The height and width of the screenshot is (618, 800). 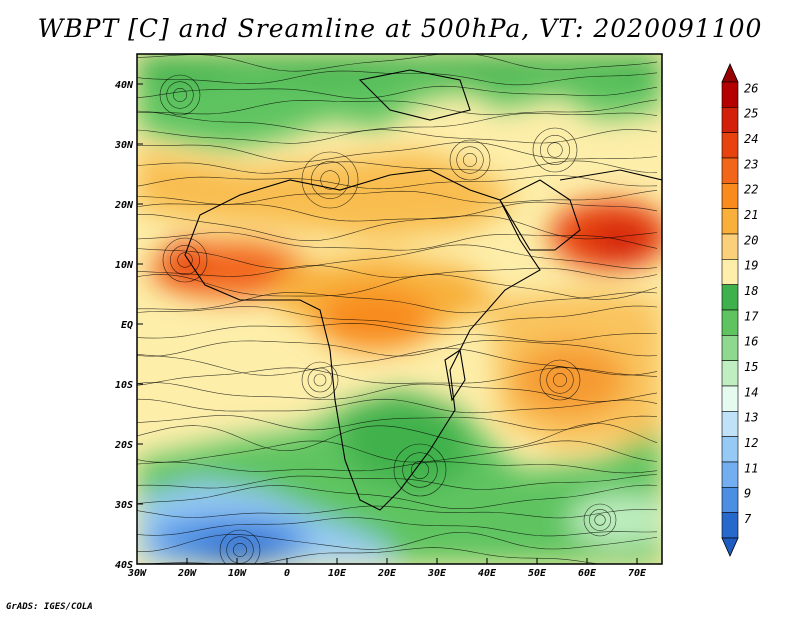 I want to click on colorbar-level-label: 20, so click(x=751, y=240).